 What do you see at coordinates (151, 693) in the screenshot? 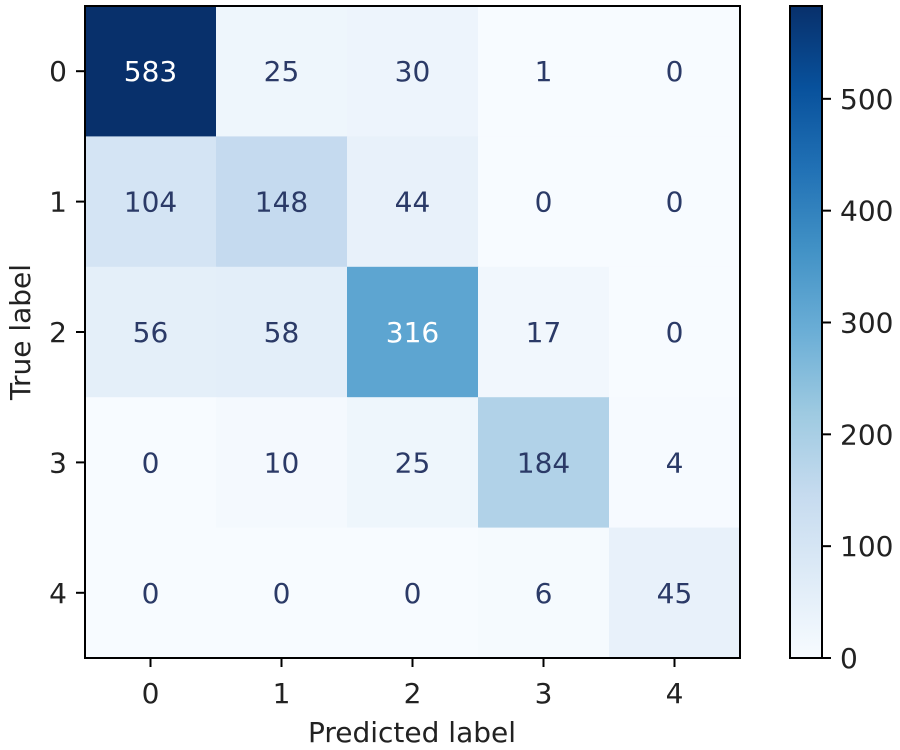
I see `x-tick-label: 0` at bounding box center [151, 693].